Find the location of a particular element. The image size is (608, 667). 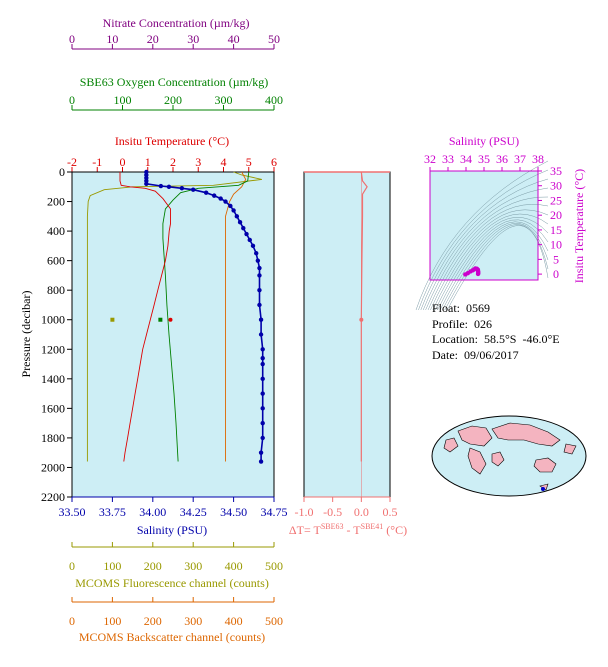

delta-t-plot-area is located at coordinates (347, 334).